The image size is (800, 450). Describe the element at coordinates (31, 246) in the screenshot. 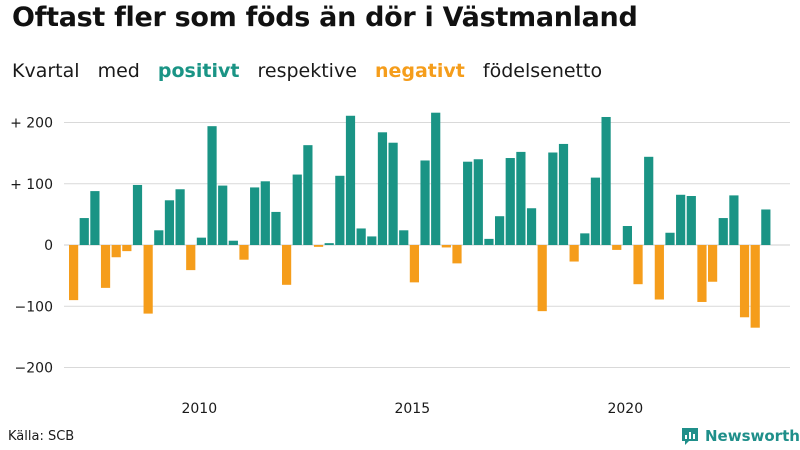

I see `y-axis-labels: + 200 + 100 0 −100 −200` at that location.